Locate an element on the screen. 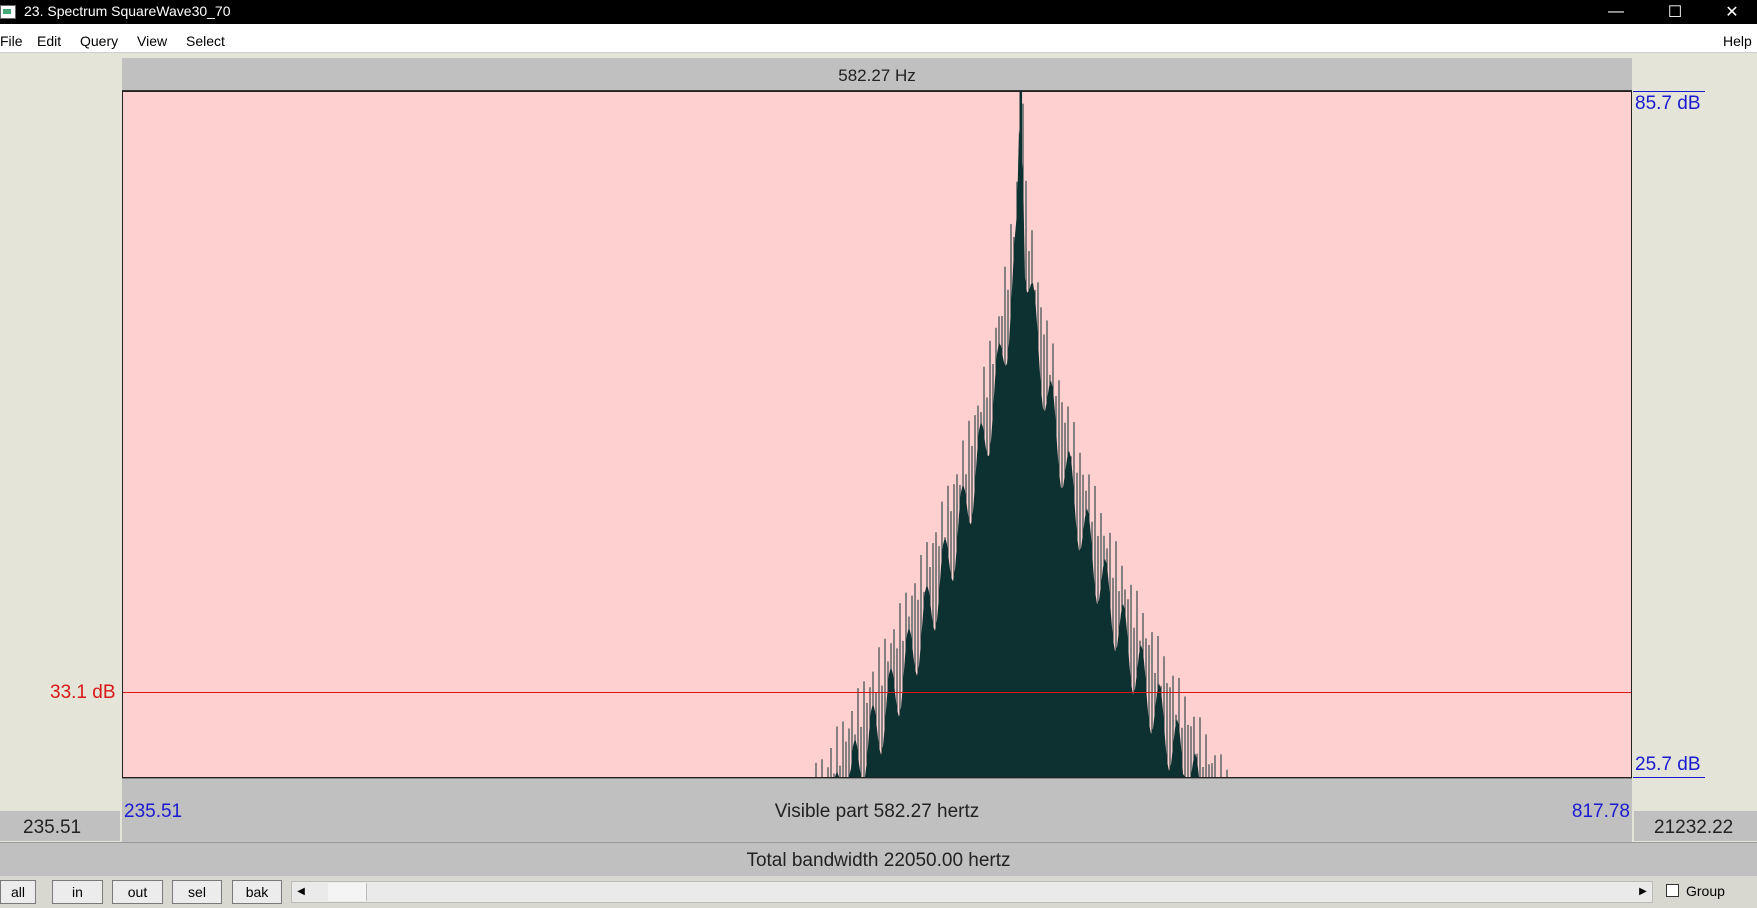  cursor-frequency-band: 582.27 Hz is located at coordinates (877, 74).